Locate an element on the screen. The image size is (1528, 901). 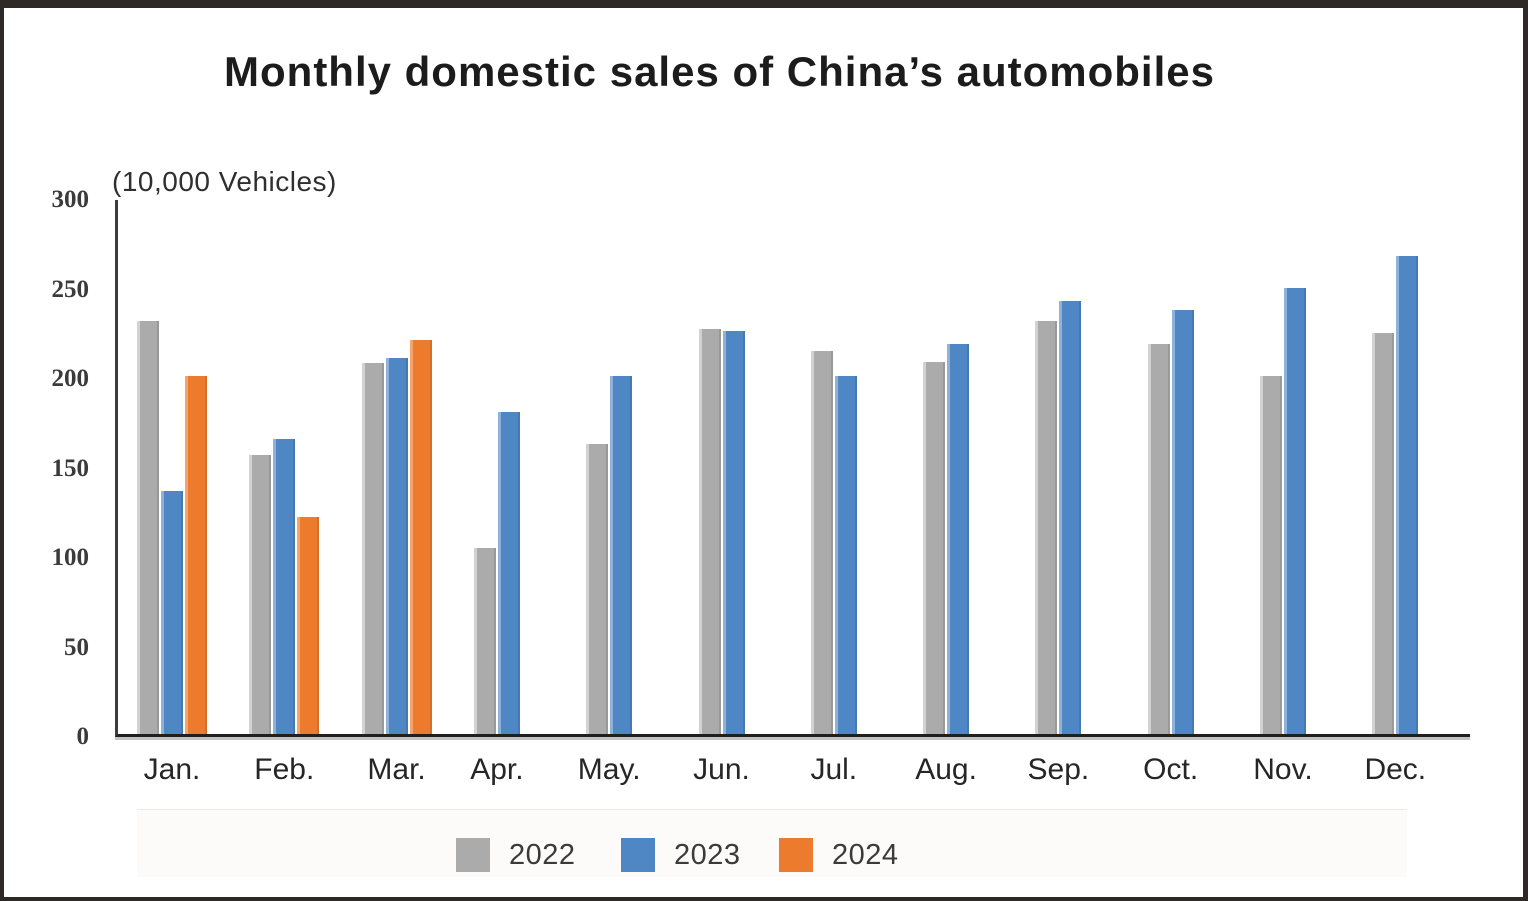
bar-cluster-sep is located at coordinates (1058, 517).